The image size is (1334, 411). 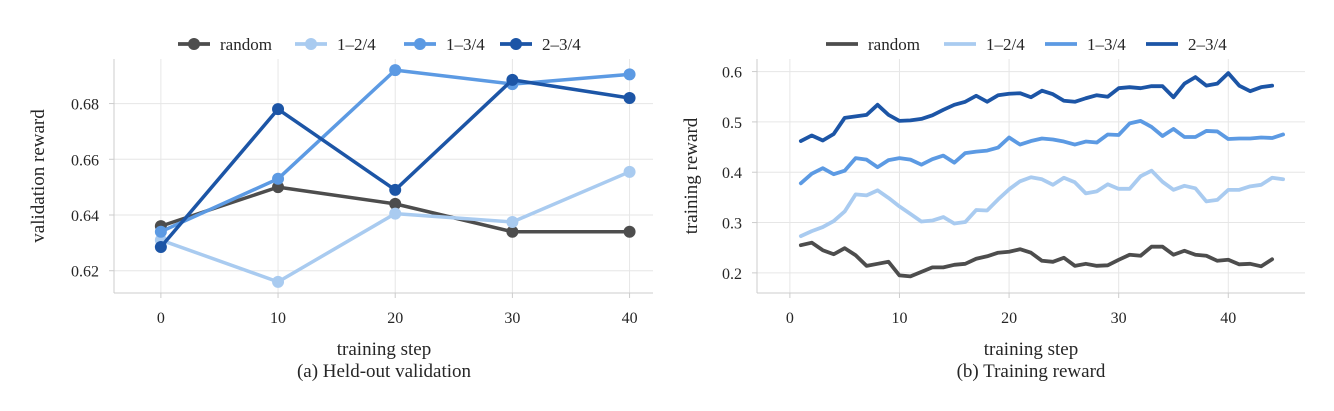 What do you see at coordinates (85, 216) in the screenshot?
I see `y-tick-label: 0.64` at bounding box center [85, 216].